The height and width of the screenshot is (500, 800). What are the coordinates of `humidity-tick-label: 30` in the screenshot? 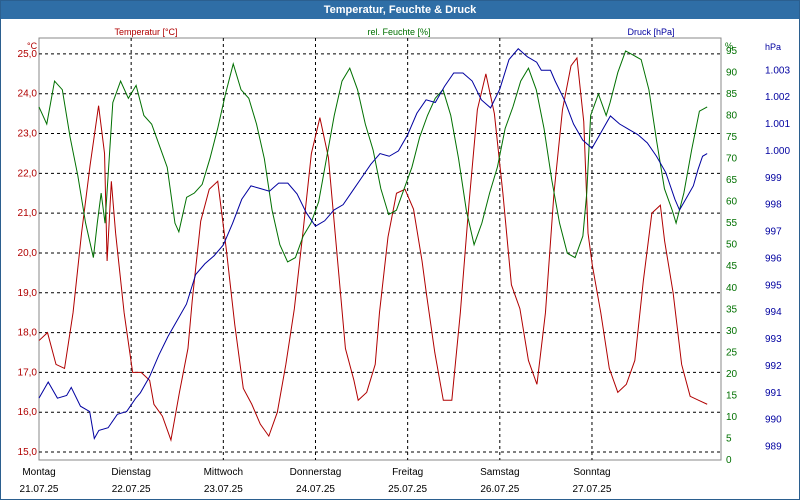 It's located at (732, 331).